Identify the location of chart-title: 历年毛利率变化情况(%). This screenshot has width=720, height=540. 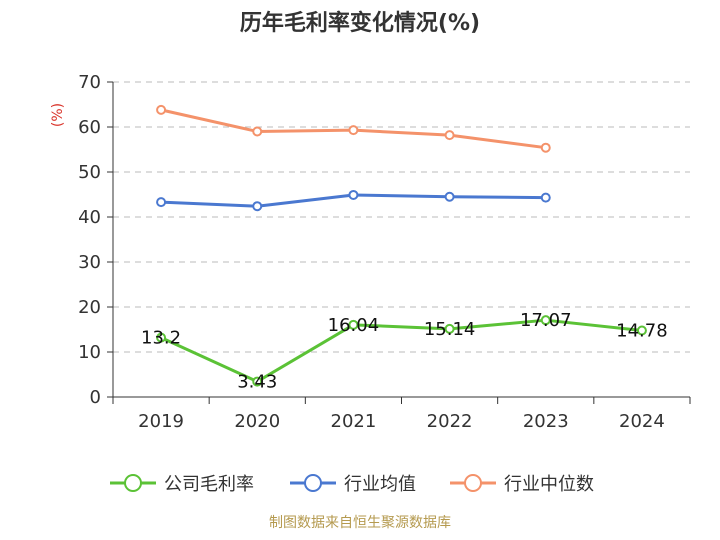
(360, 23).